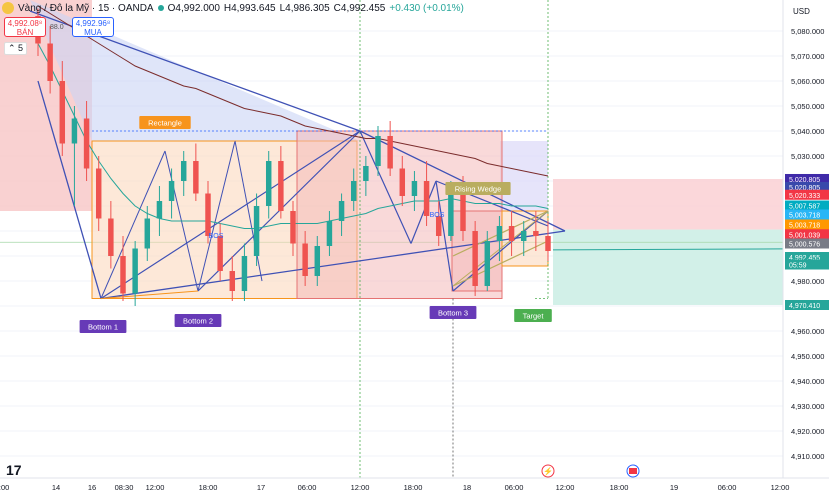 This screenshot has width=829, height=496. What do you see at coordinates (548, 471) in the screenshot?
I see `lightning-icon: ⚡` at bounding box center [548, 471].